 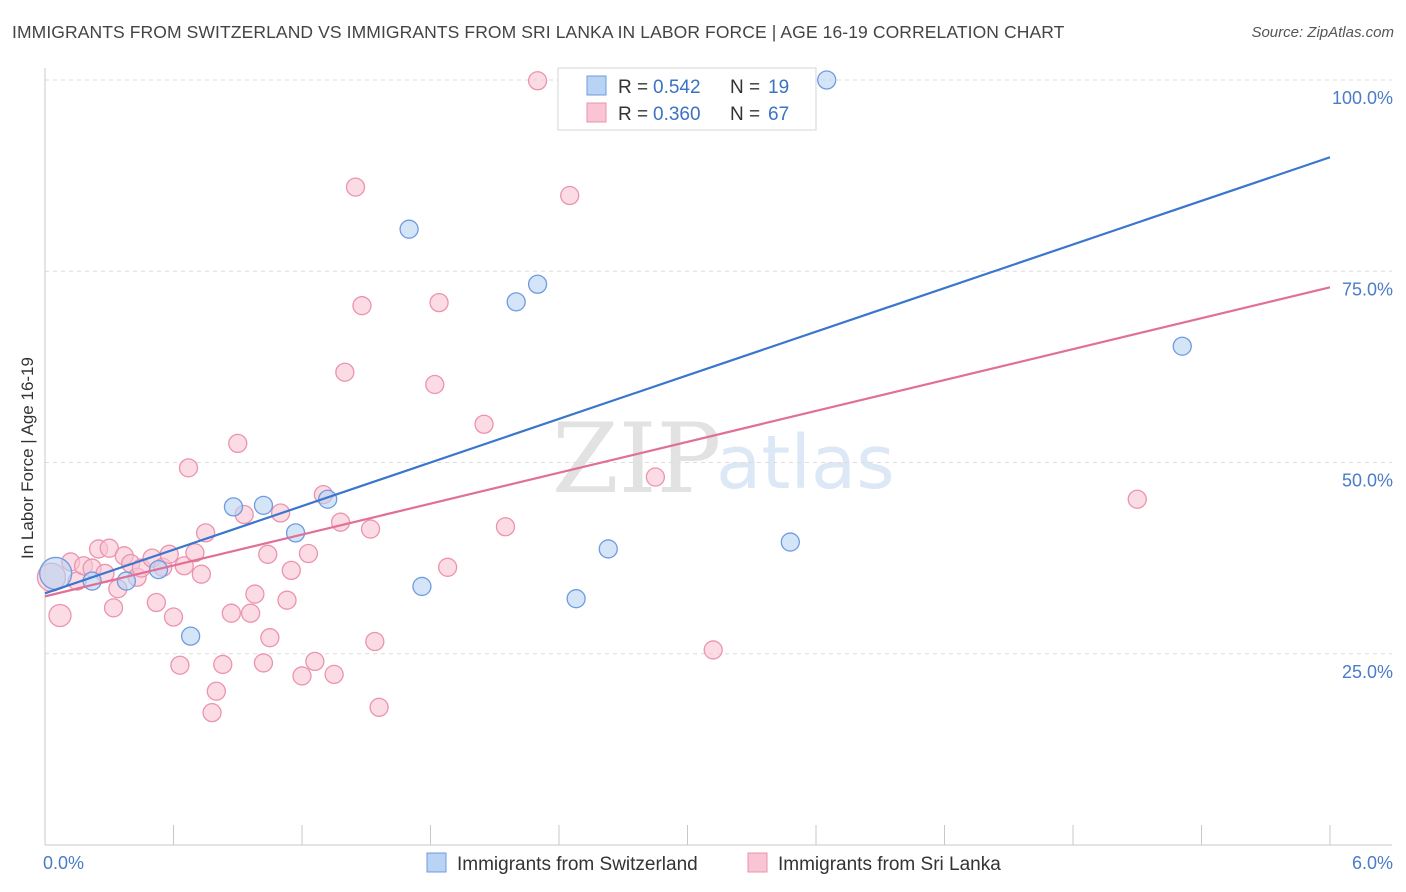 What do you see at coordinates (1372, 863) in the screenshot?
I see `x-tick-label-max: 6.0%` at bounding box center [1372, 863].